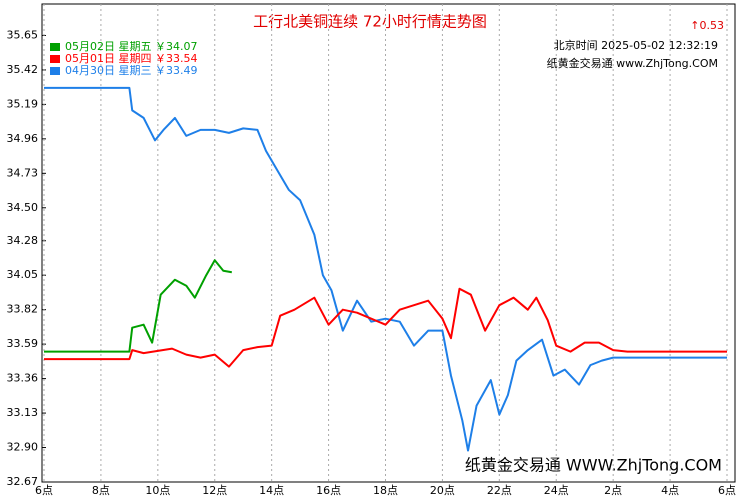 This screenshot has width=740, height=500. I want to click on legend-label: 04月30日 星期三 ￥33.49, so click(131, 70).